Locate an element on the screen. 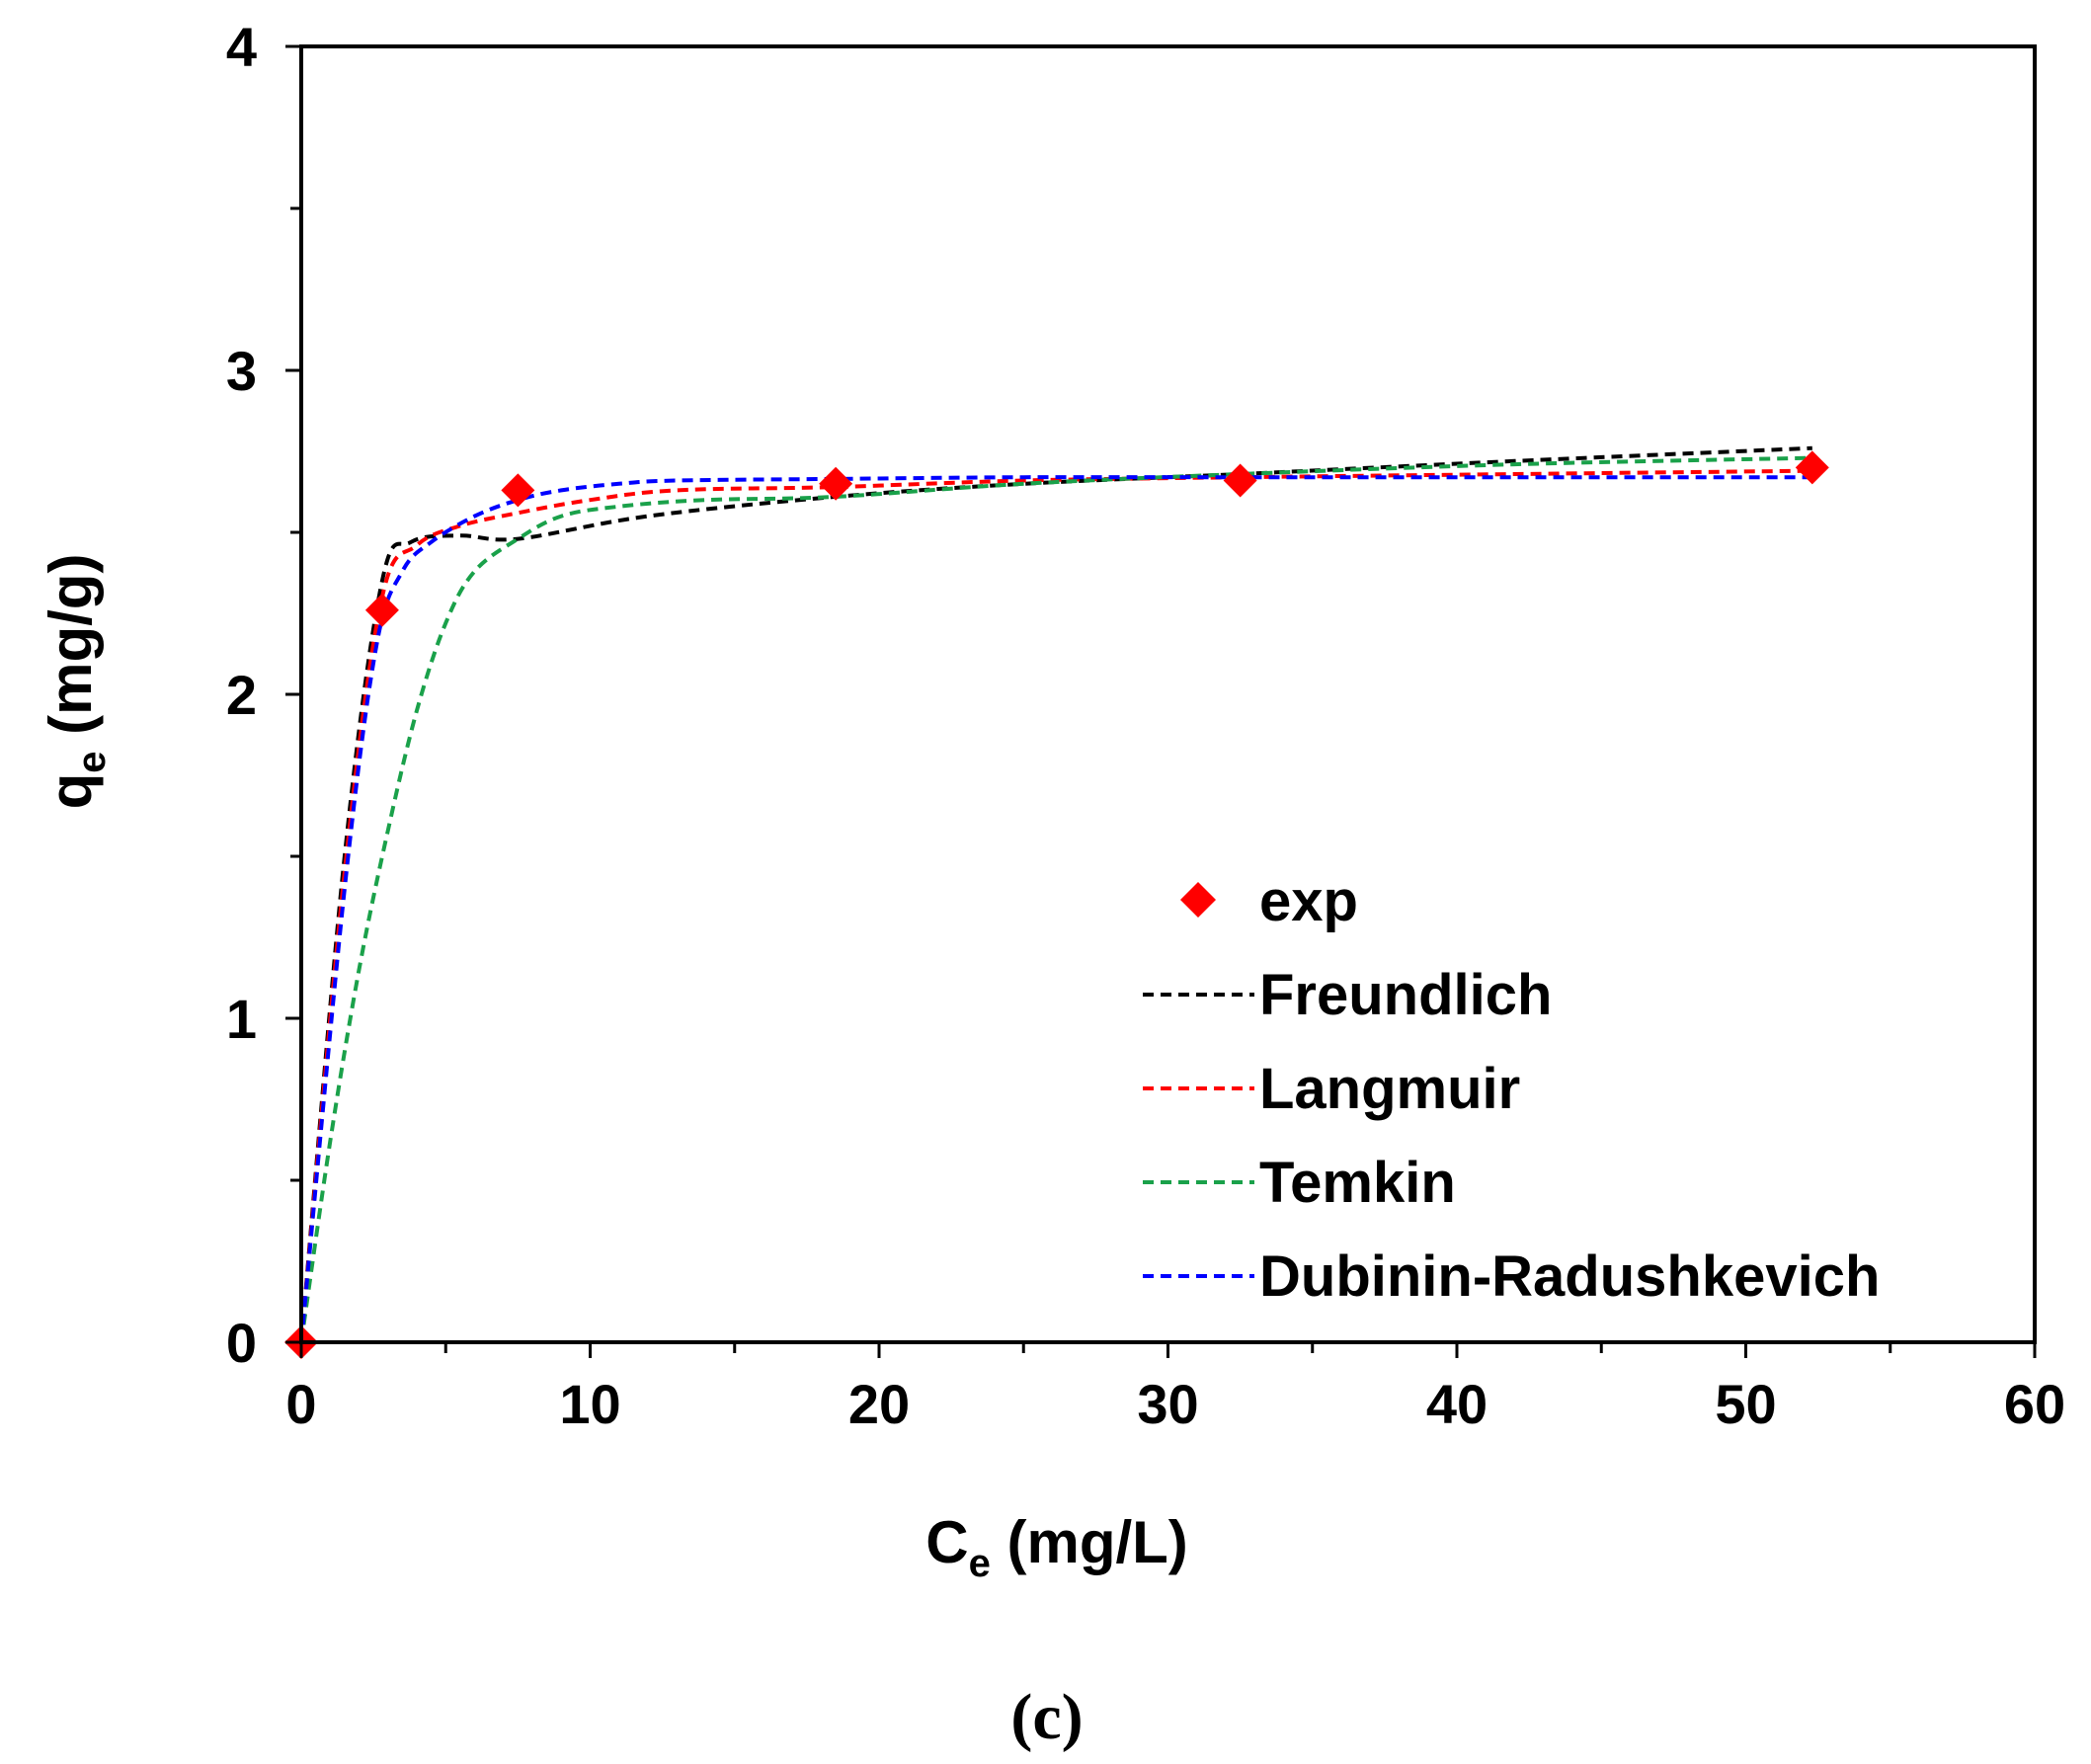 This screenshot has width=2091, height=1764. legend-freundlich-label: Freundlich is located at coordinates (1405, 995).